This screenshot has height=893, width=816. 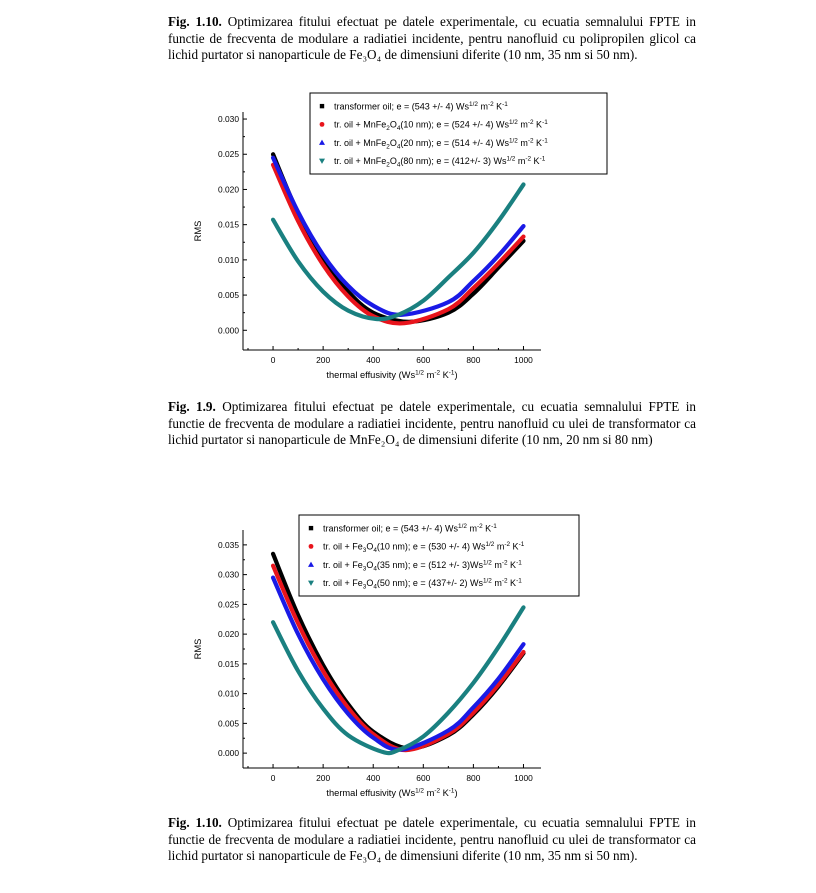 What do you see at coordinates (195, 21) in the screenshot?
I see `caption-top-label: Fig. 1.10.` at bounding box center [195, 21].